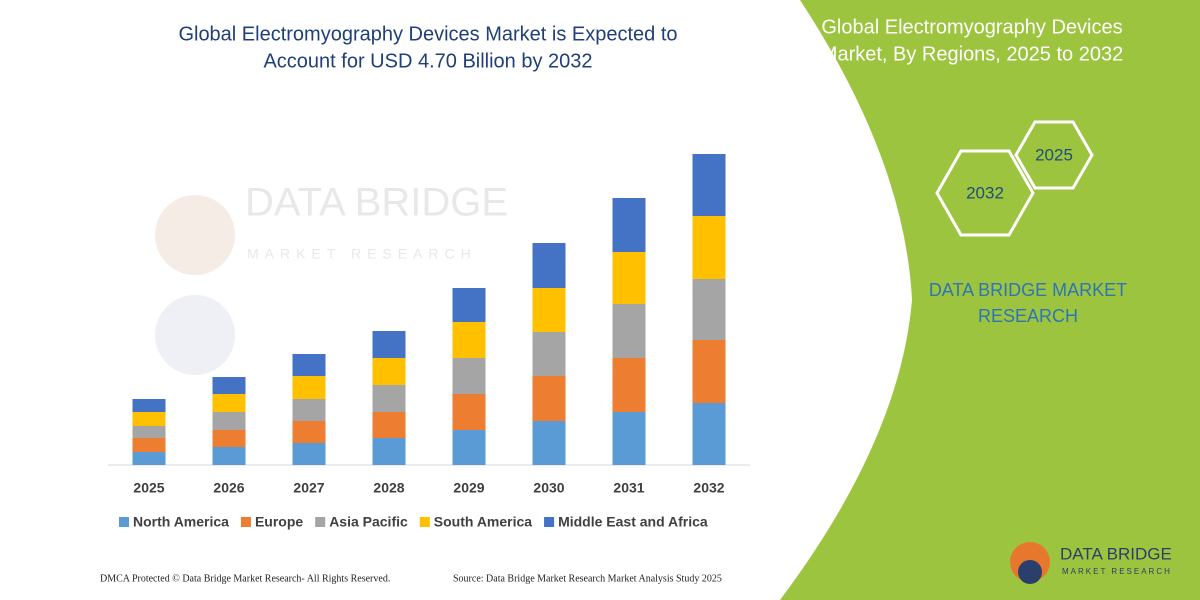  I want to click on x-tick-label: 2029, so click(468, 488).